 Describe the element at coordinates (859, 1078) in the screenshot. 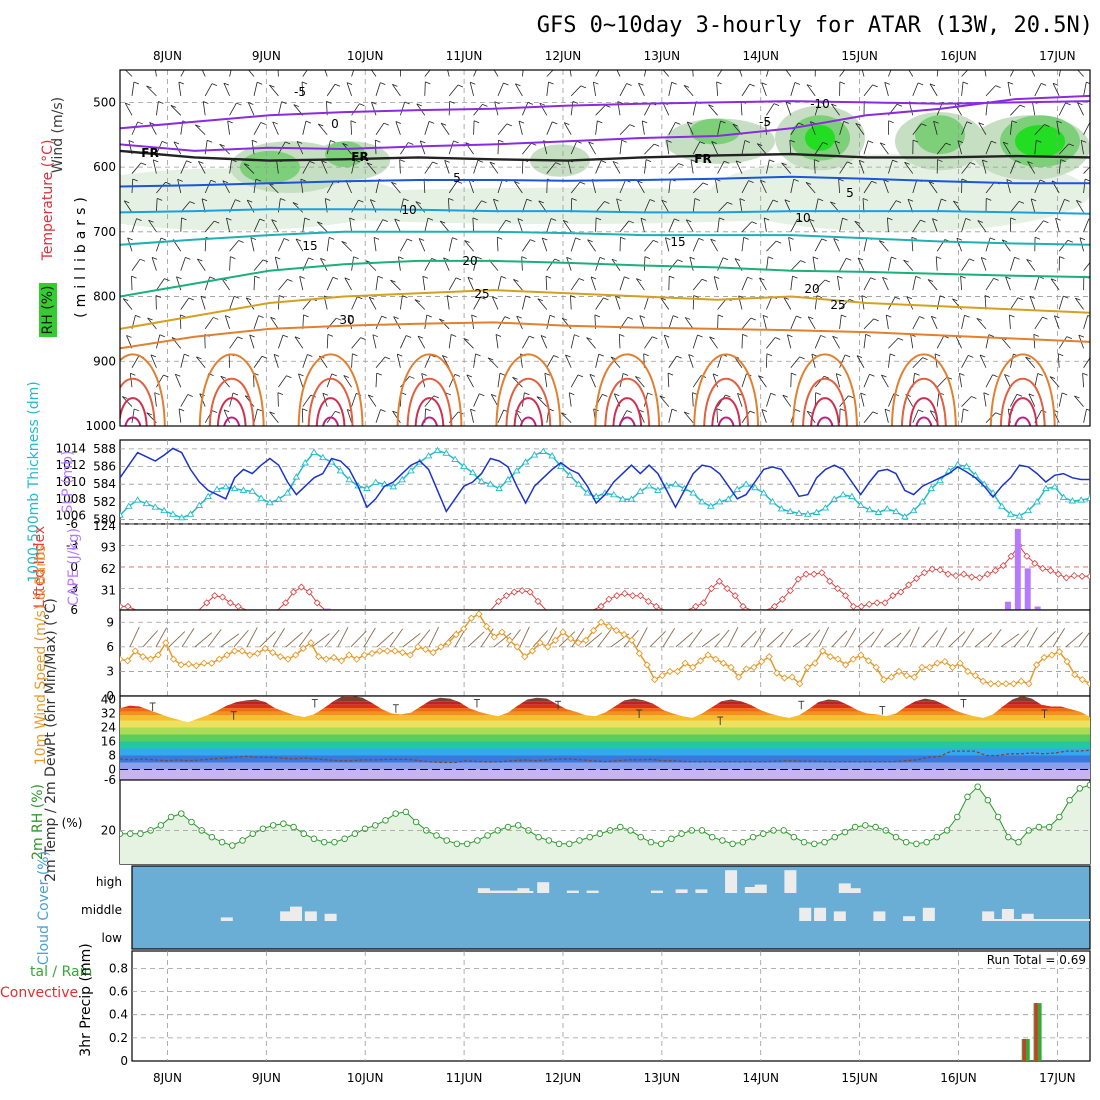

I see `bottom-date-label: 15JUN` at that location.